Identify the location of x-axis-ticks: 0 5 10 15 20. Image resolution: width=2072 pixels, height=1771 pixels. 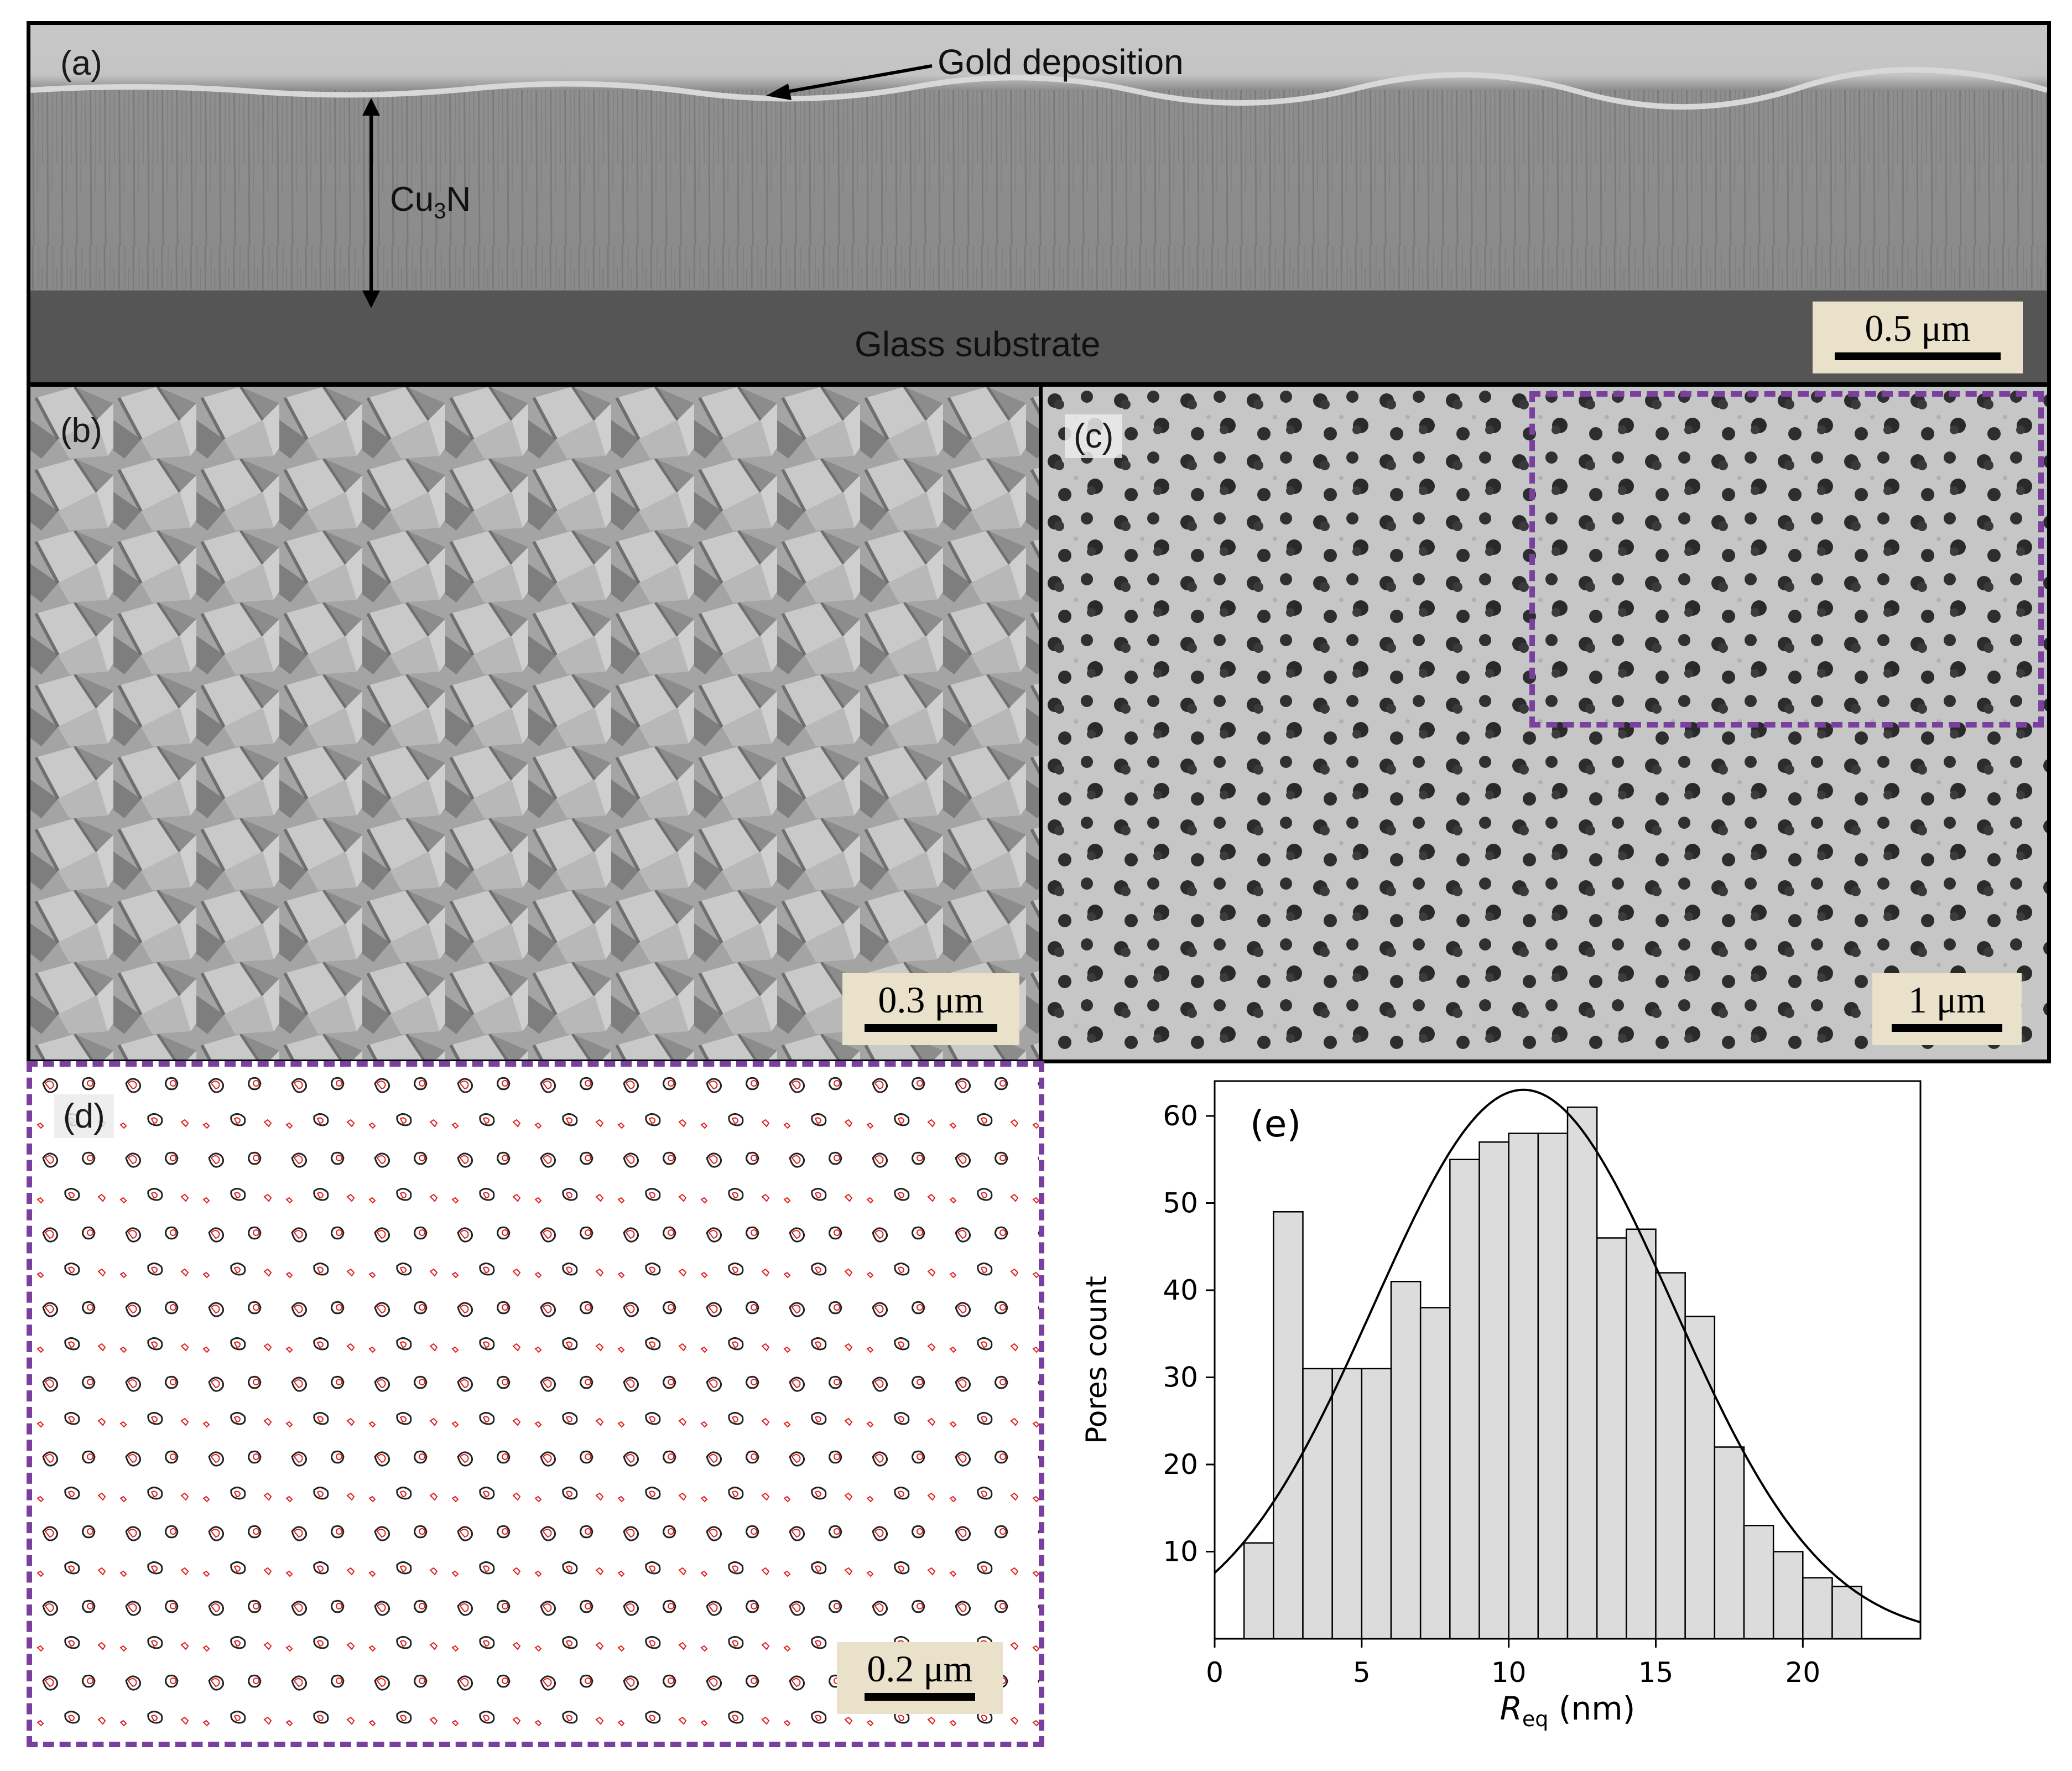
(1513, 1664).